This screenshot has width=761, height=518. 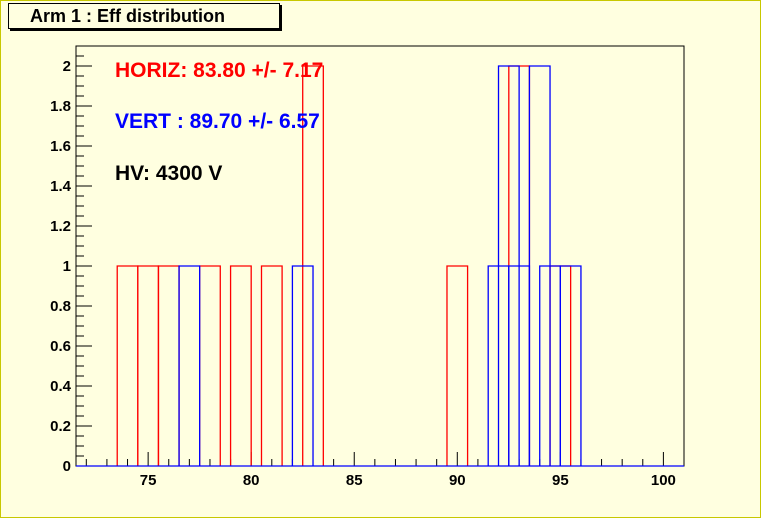 What do you see at coordinates (457, 480) in the screenshot?
I see `x-tick-label: 90` at bounding box center [457, 480].